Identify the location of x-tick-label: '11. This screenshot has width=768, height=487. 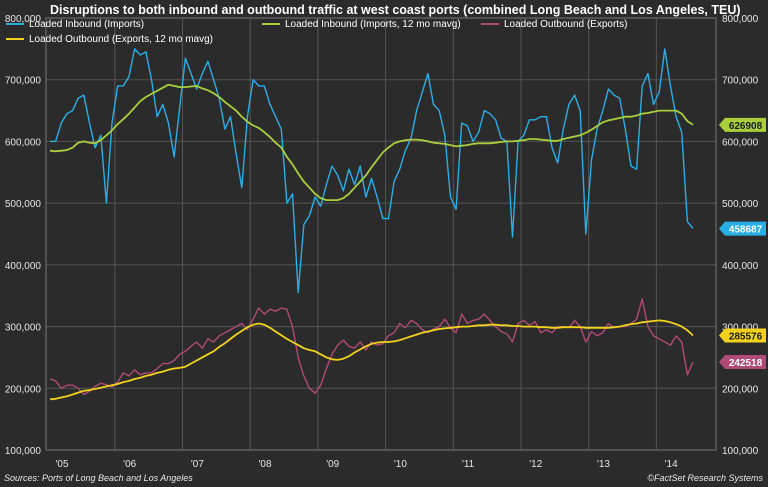
(468, 464).